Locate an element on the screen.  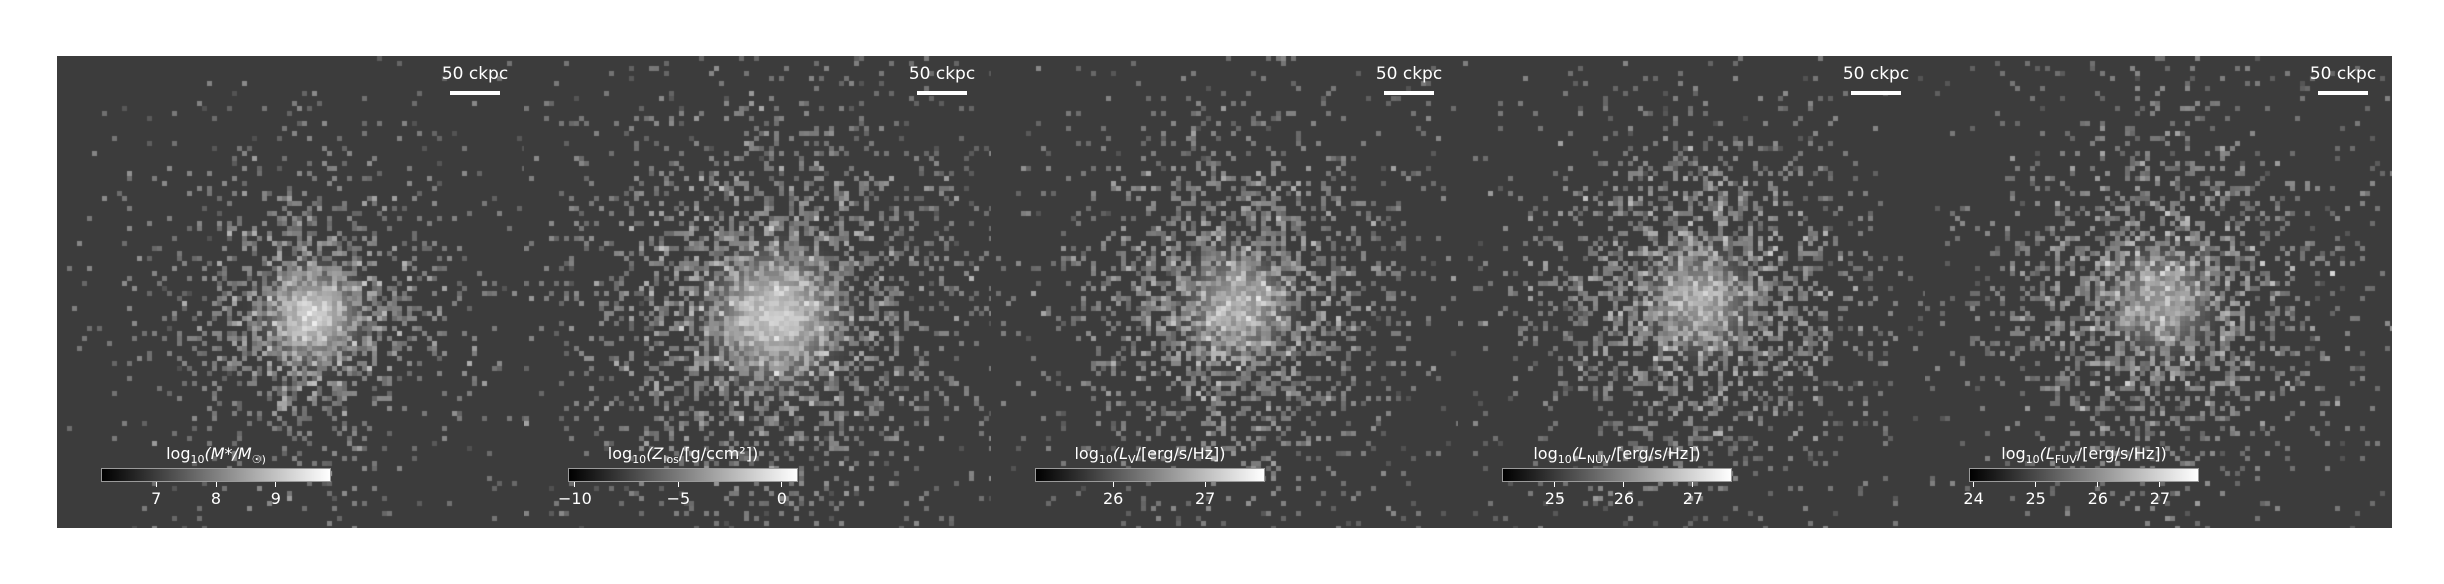
colorbar-ticks: 26 27 is located at coordinates (1150, 495).